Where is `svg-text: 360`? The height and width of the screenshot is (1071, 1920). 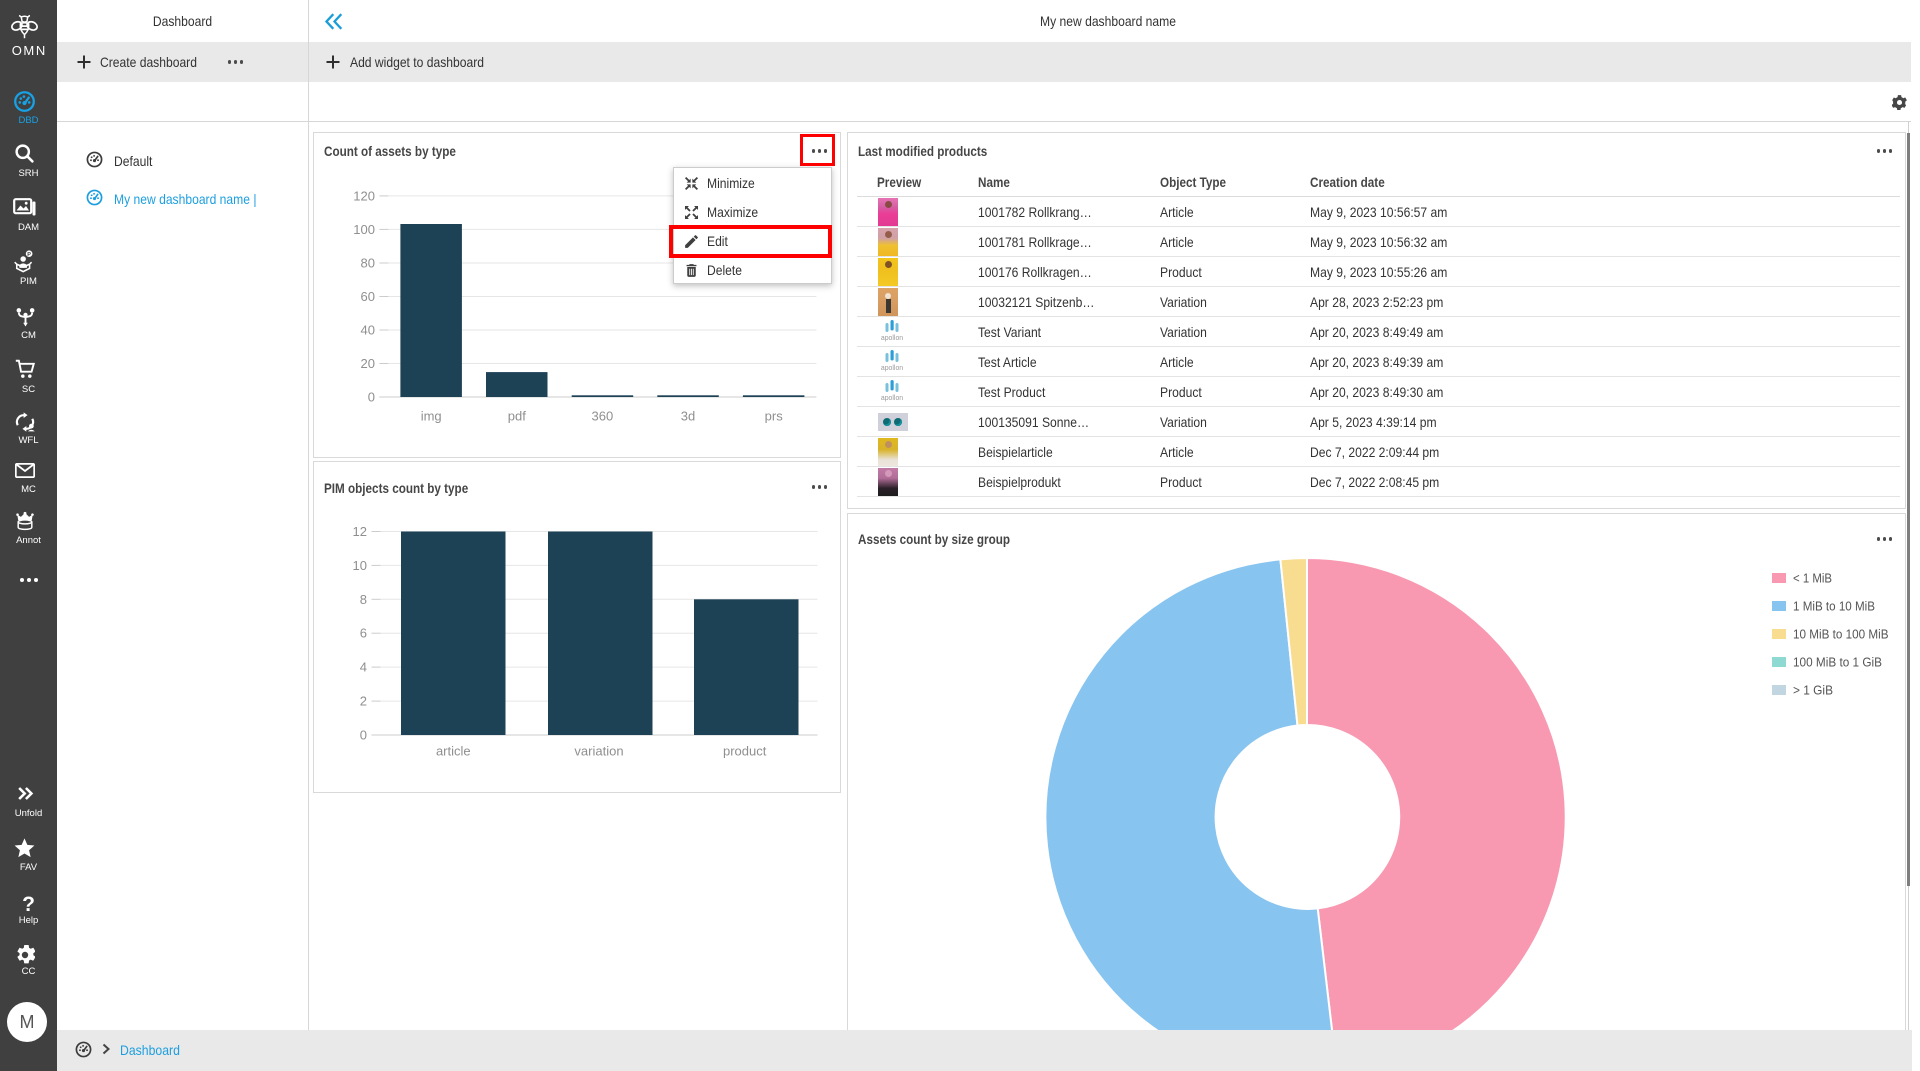 svg-text: 360 is located at coordinates (603, 416).